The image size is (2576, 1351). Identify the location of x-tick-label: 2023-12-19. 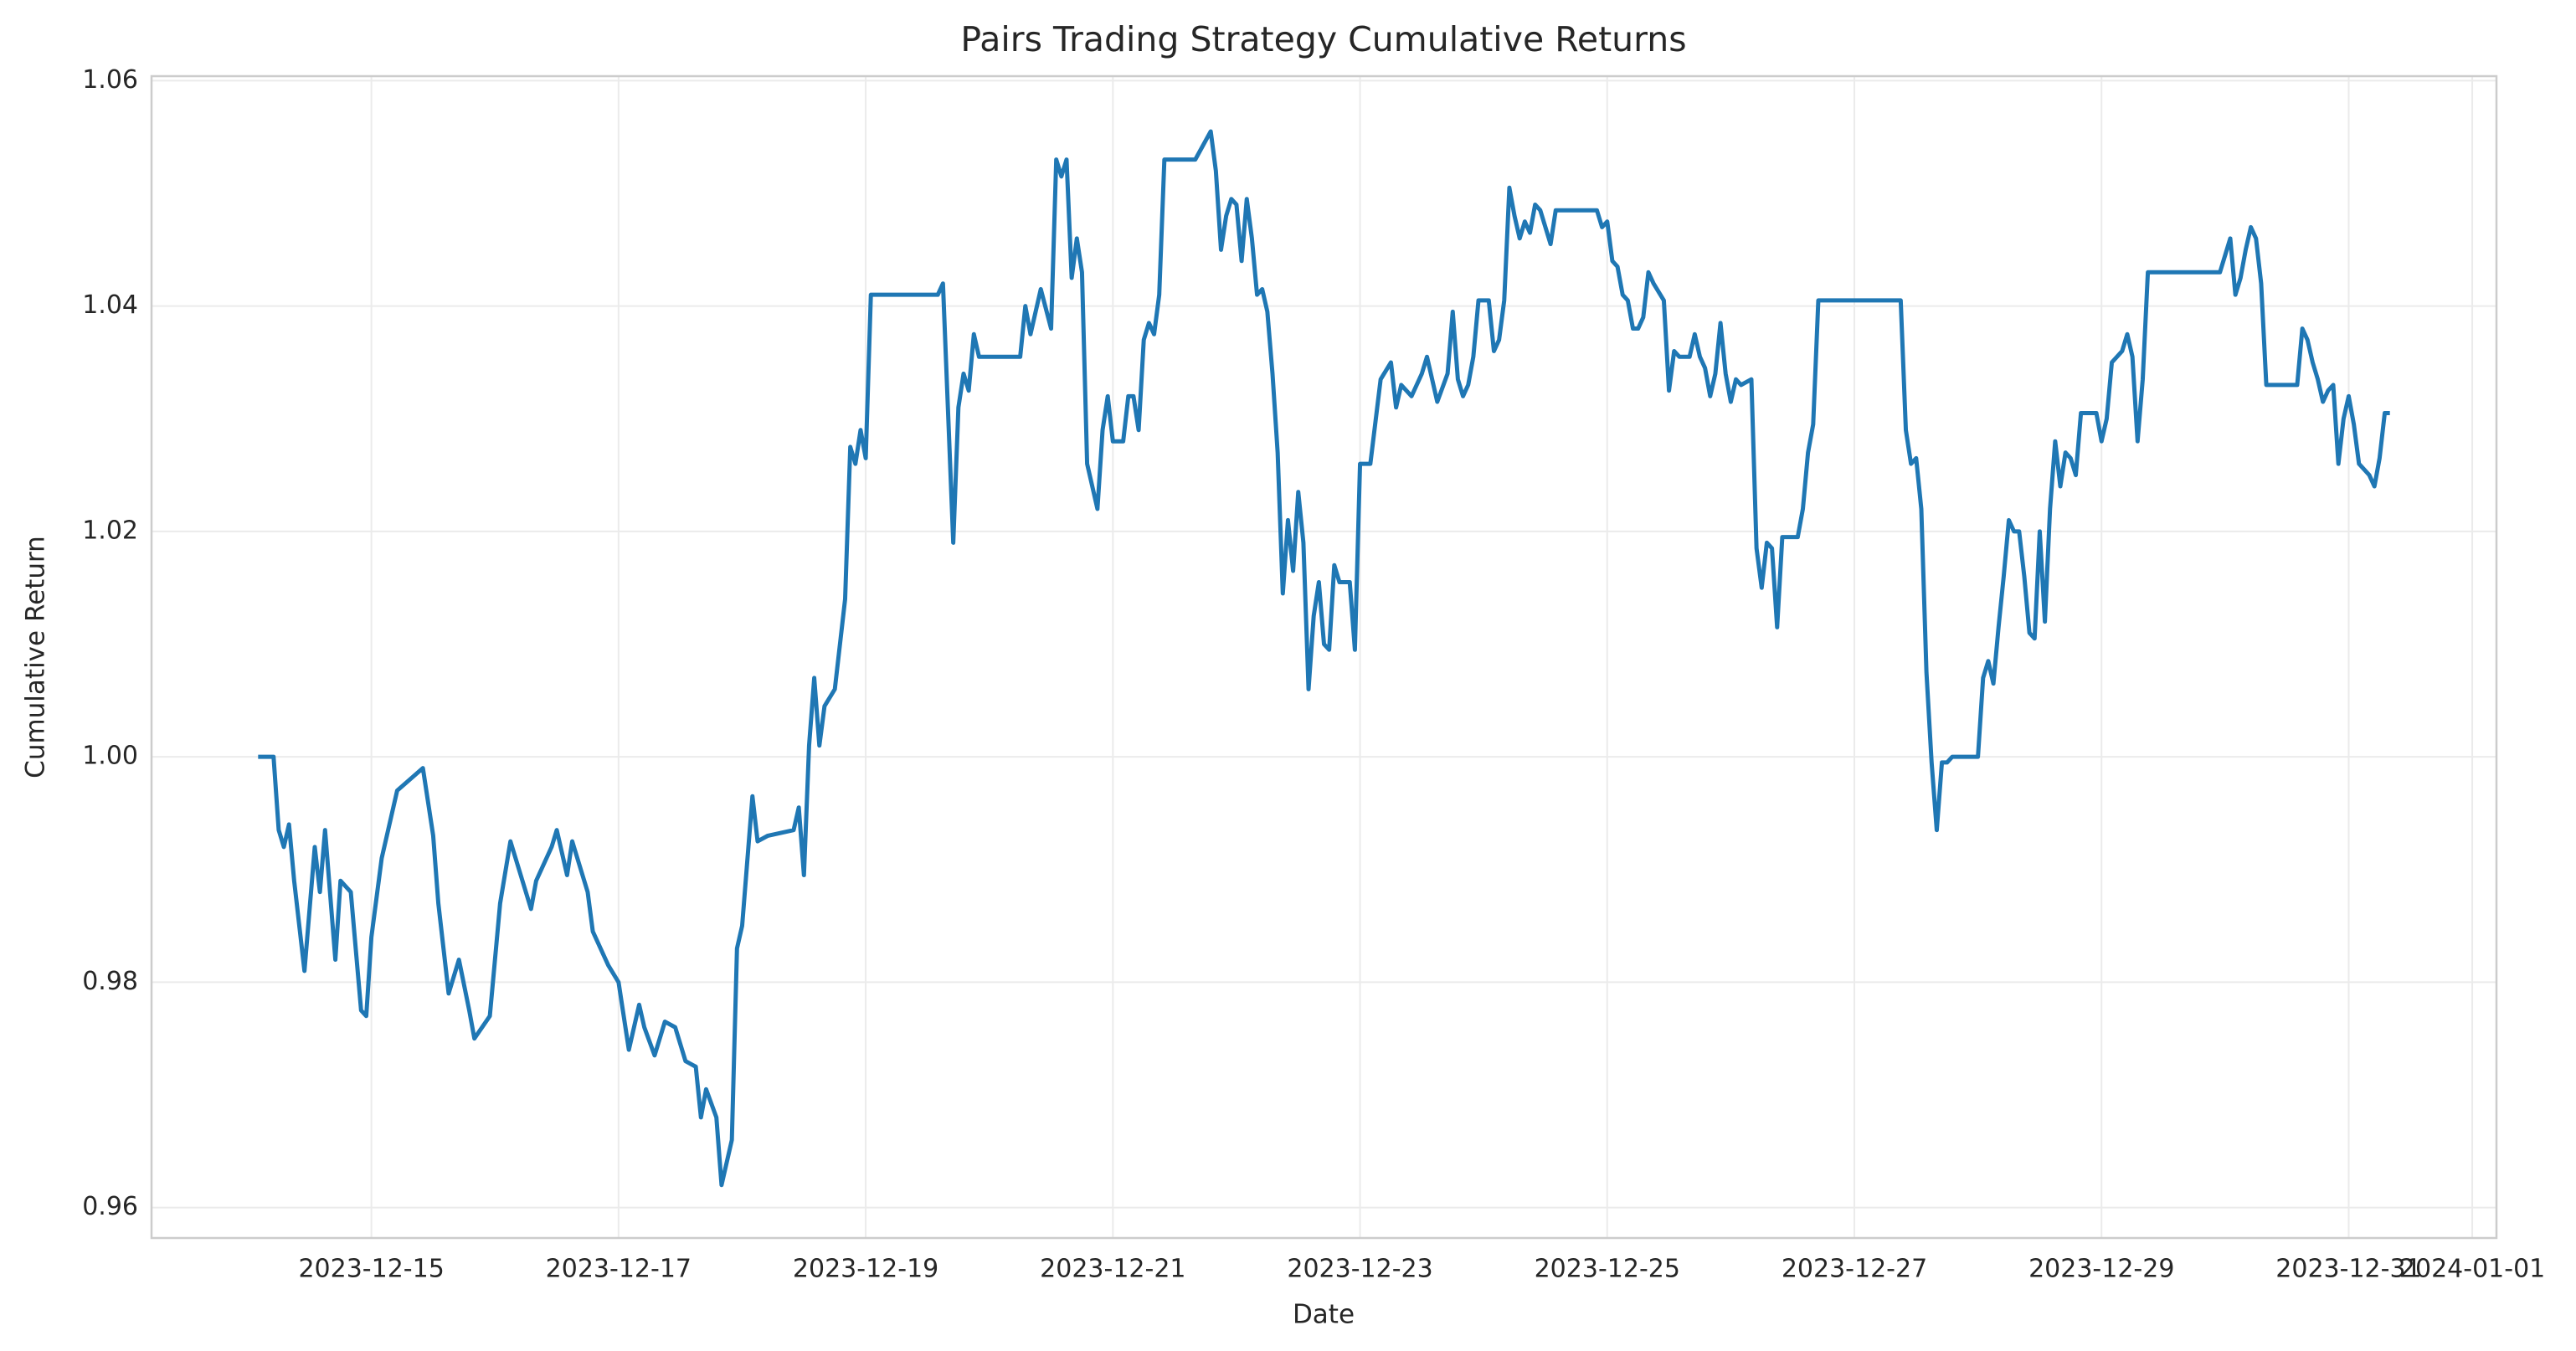
(866, 1269).